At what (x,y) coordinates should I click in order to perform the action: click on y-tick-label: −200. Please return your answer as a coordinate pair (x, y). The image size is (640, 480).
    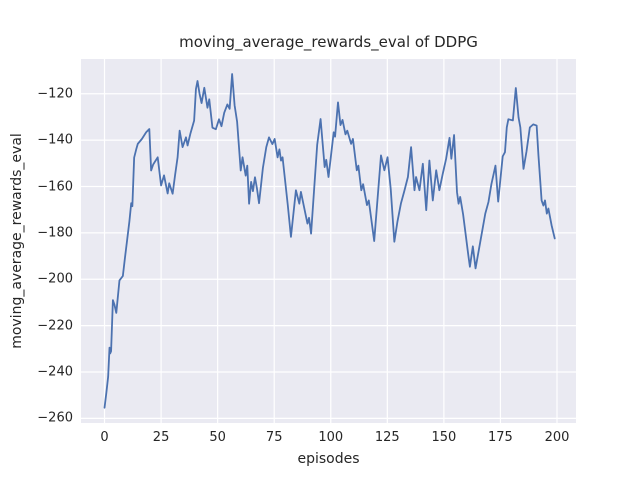
    Looking at the image, I should click on (55, 279).